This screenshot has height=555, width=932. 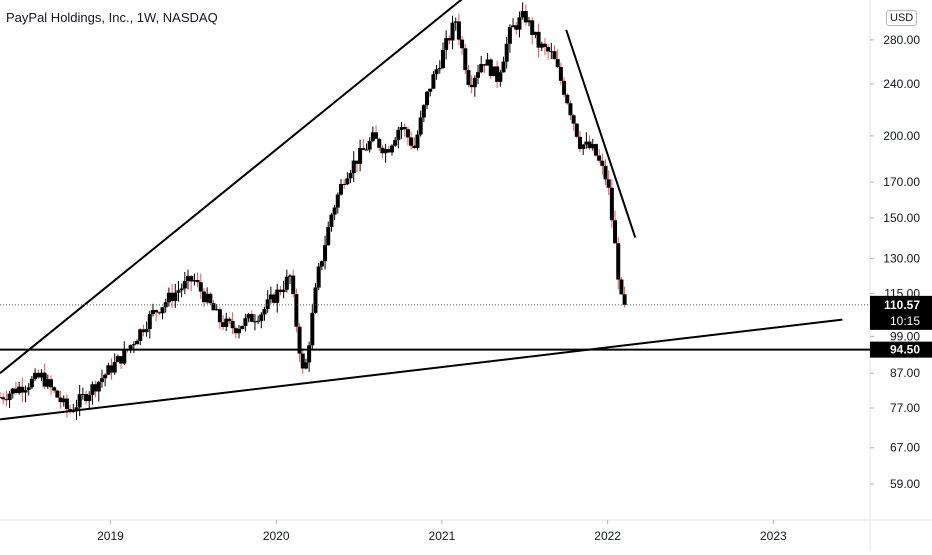 What do you see at coordinates (902, 305) in the screenshot?
I see `last-price-value: 110.57` at bounding box center [902, 305].